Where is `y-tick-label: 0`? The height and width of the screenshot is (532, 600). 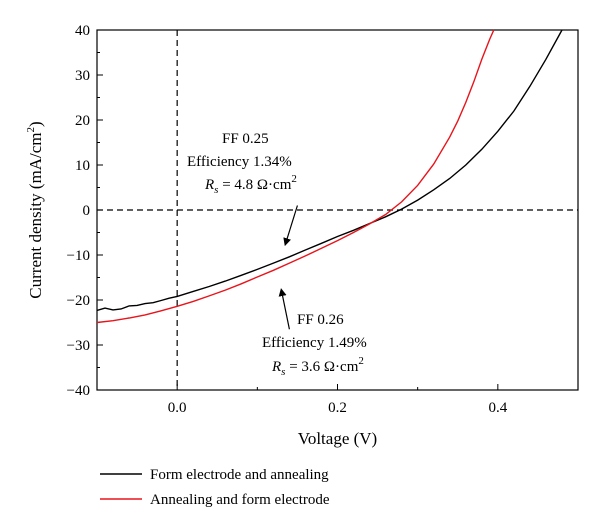 y-tick-label: 0 is located at coordinates (87, 211).